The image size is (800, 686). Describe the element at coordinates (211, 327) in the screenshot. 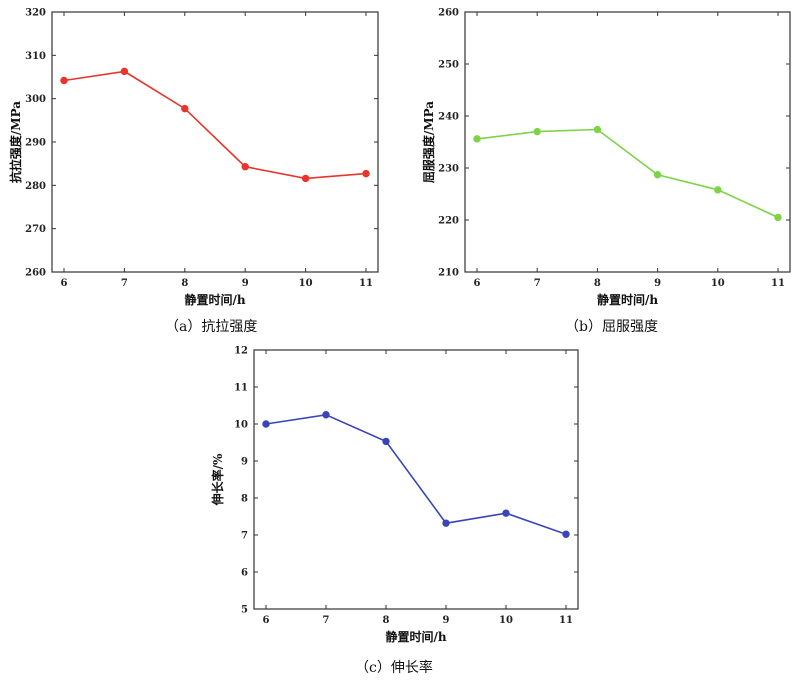

I see `caption-a: （a）抗拉强度` at that location.